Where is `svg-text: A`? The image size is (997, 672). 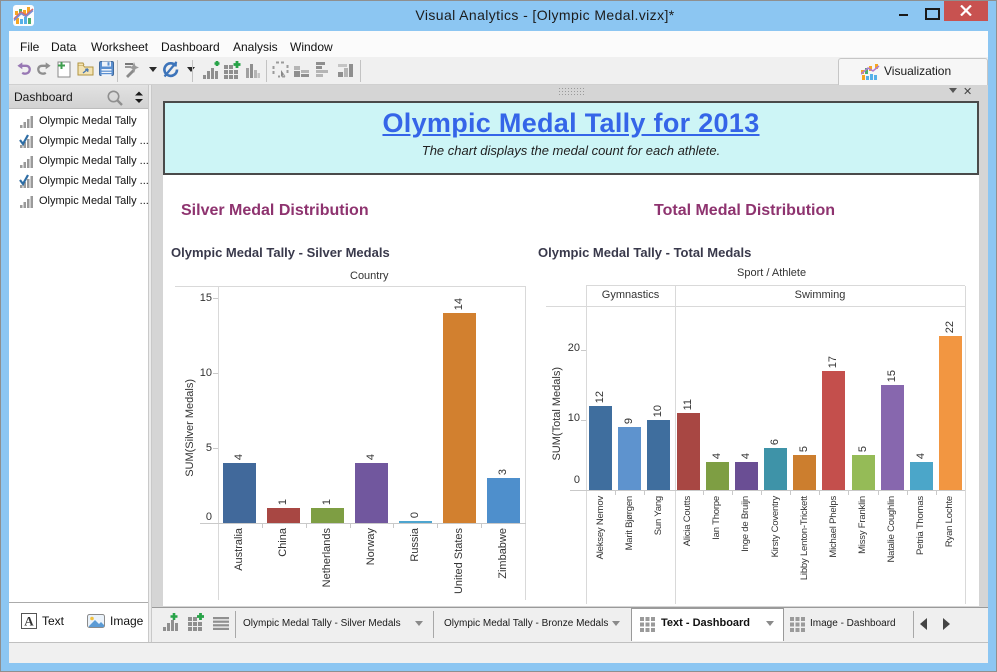 svg-text: A is located at coordinates (29, 621).